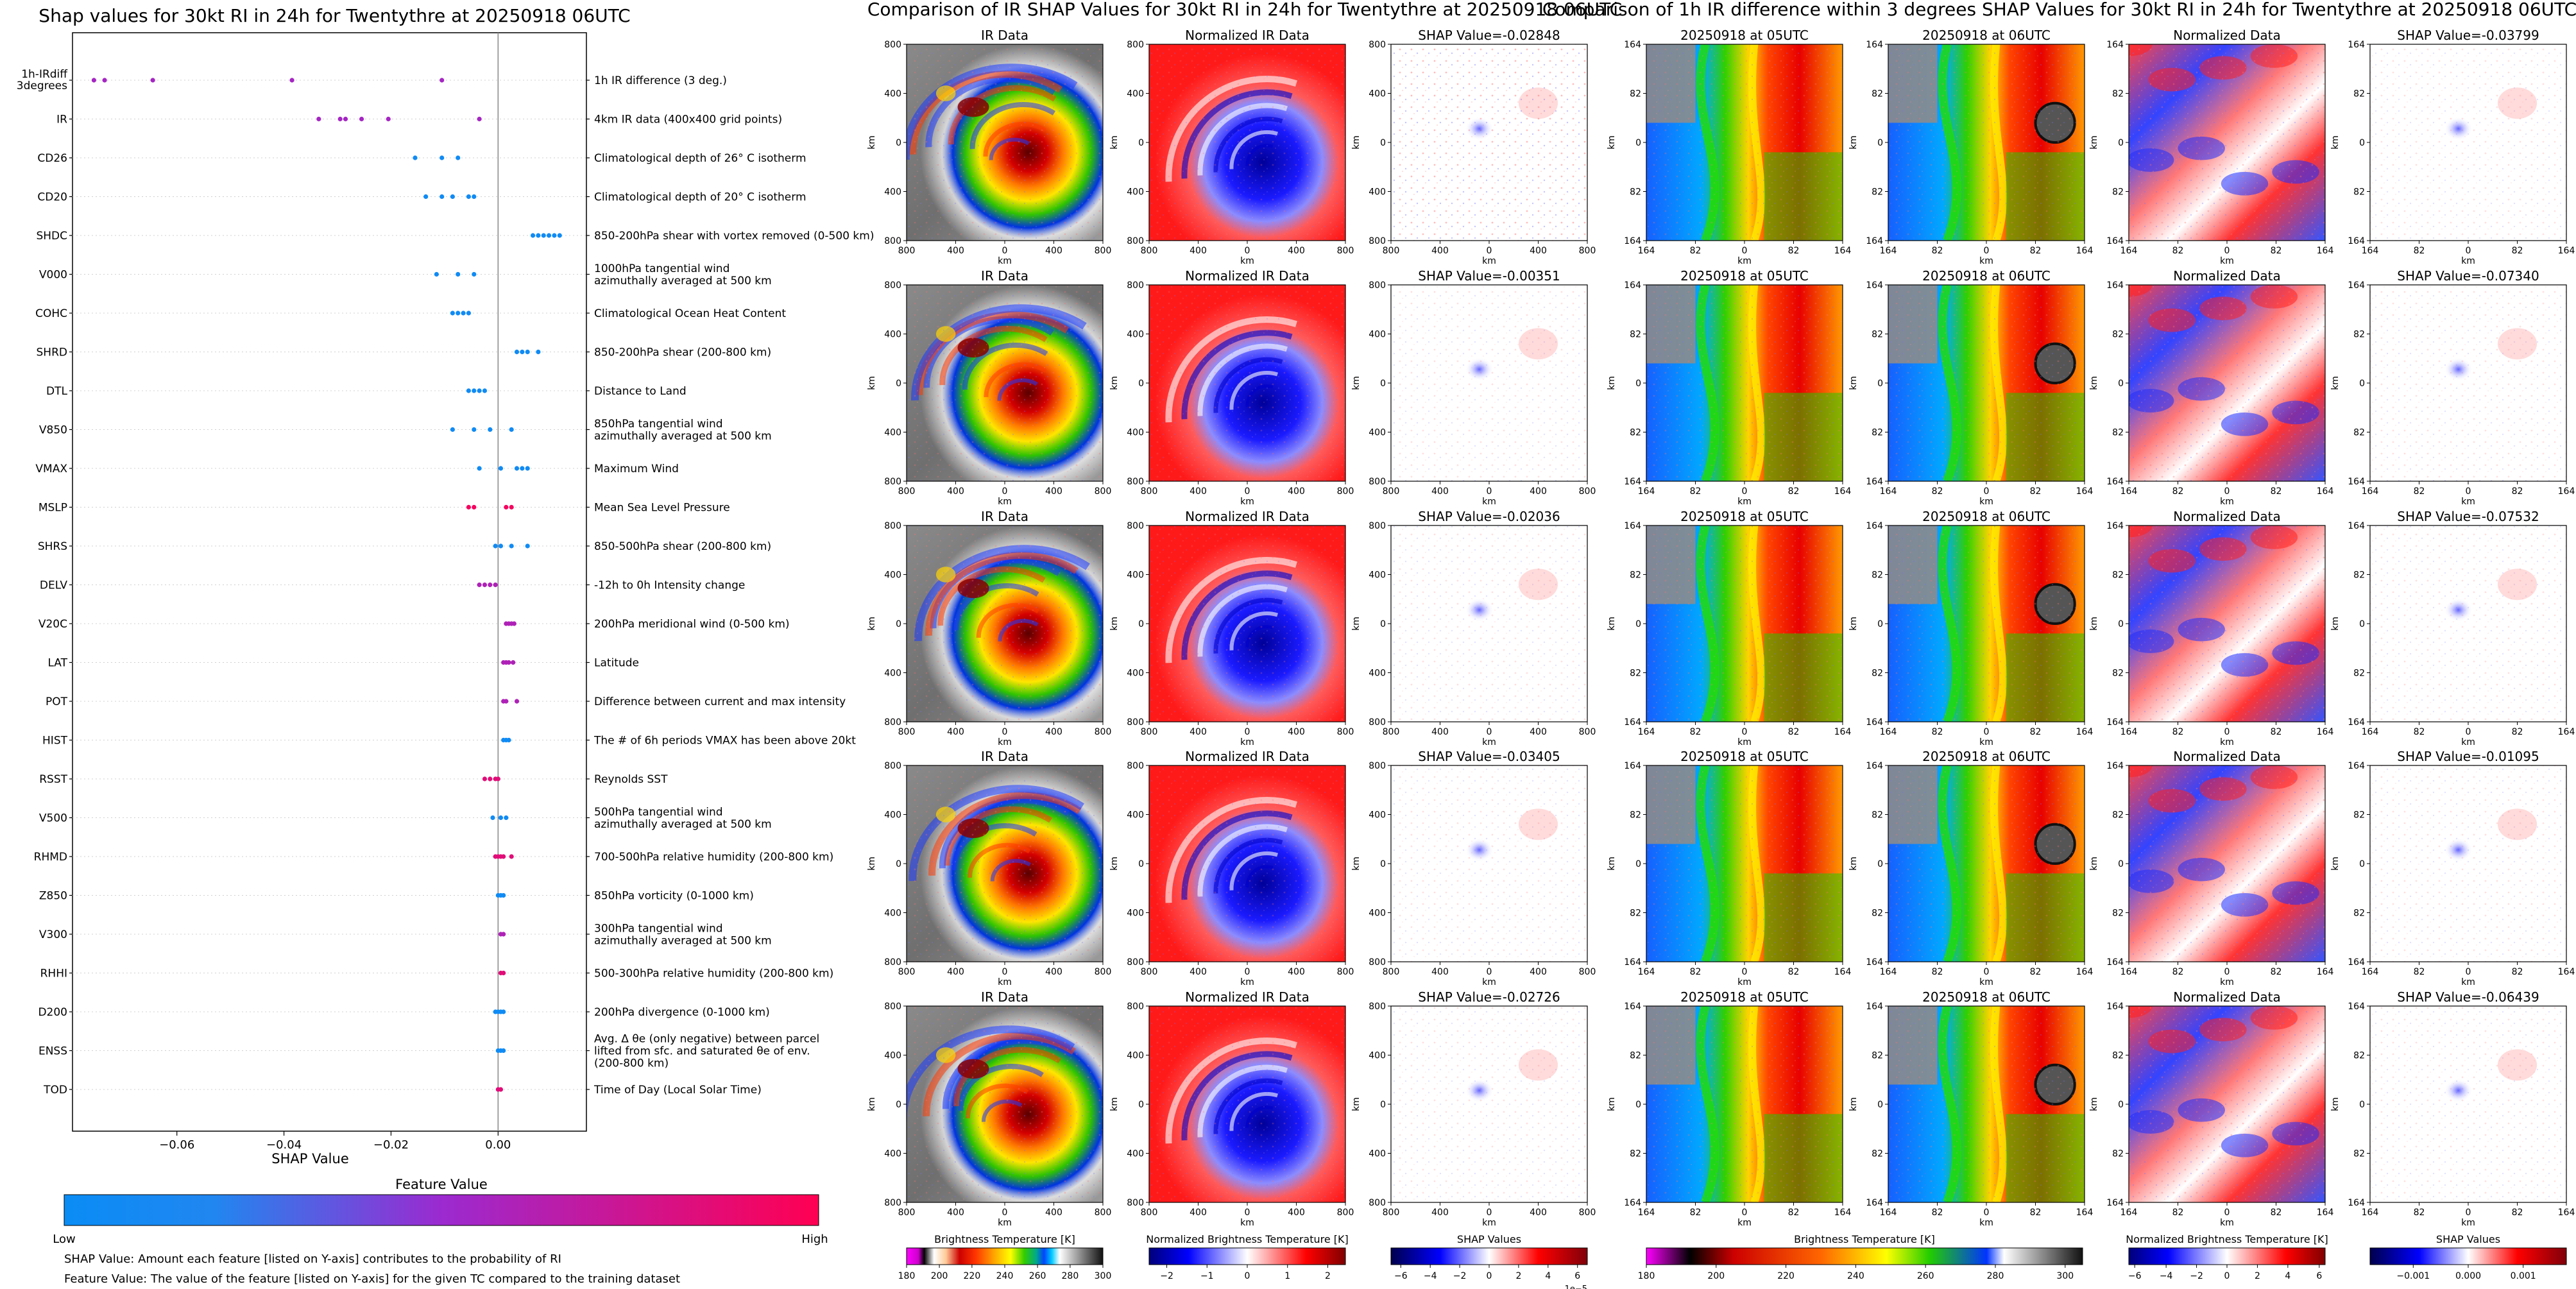 Image resolution: width=2576 pixels, height=1289 pixels. I want to click on colorbar-tick-label: −4, so click(1431, 1276).